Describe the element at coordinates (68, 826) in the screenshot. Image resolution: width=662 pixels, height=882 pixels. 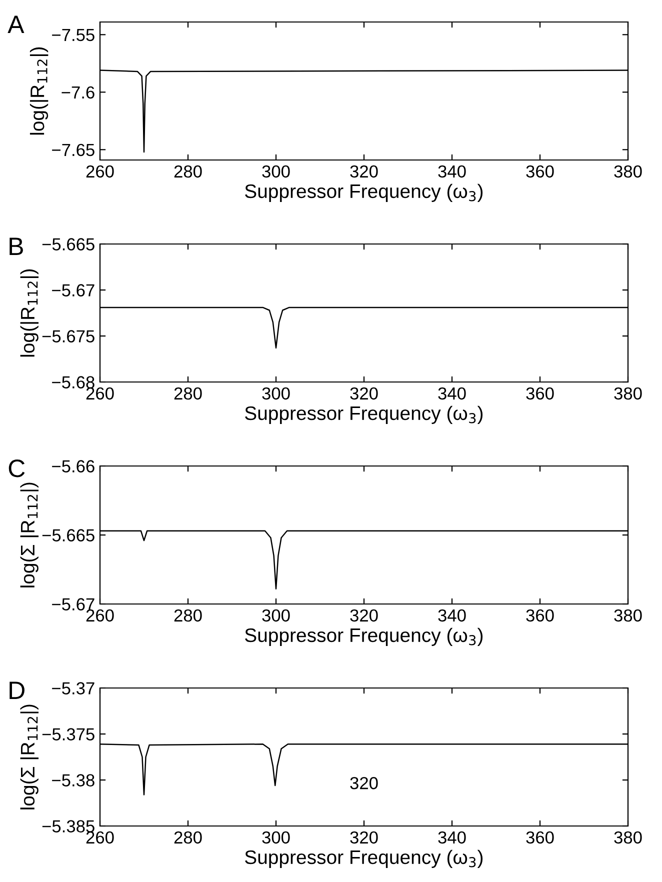
I see `y-tick-label: −5.385` at that location.